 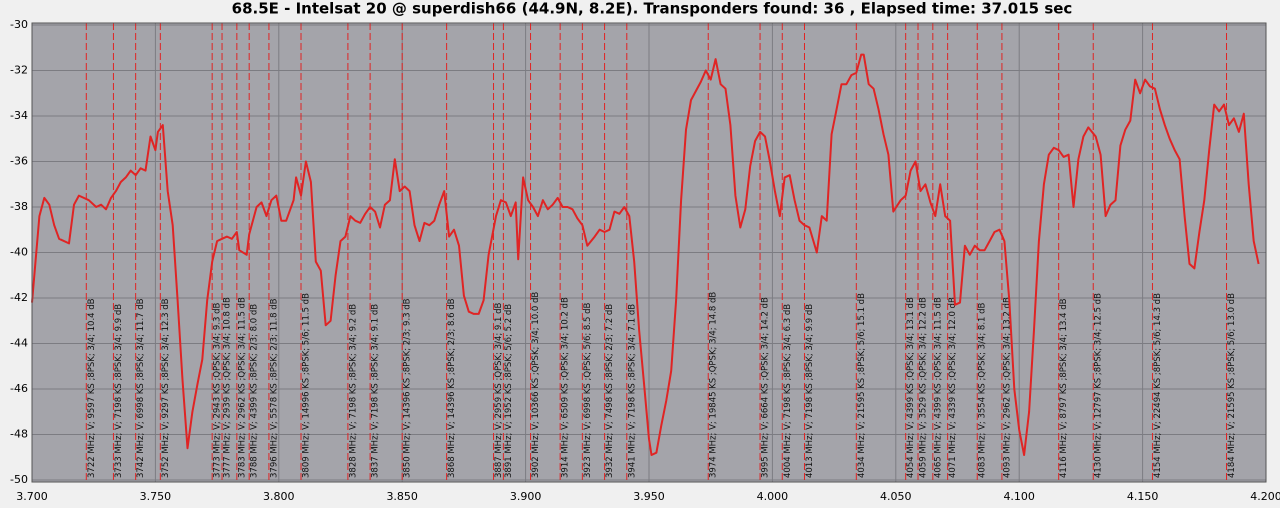 What do you see at coordinates (228, 387) in the screenshot?
I see `transponder-label: 3777 MHz; V; 2939 KS ;QPSK; 3/4; 10.8 dB` at bounding box center [228, 387].